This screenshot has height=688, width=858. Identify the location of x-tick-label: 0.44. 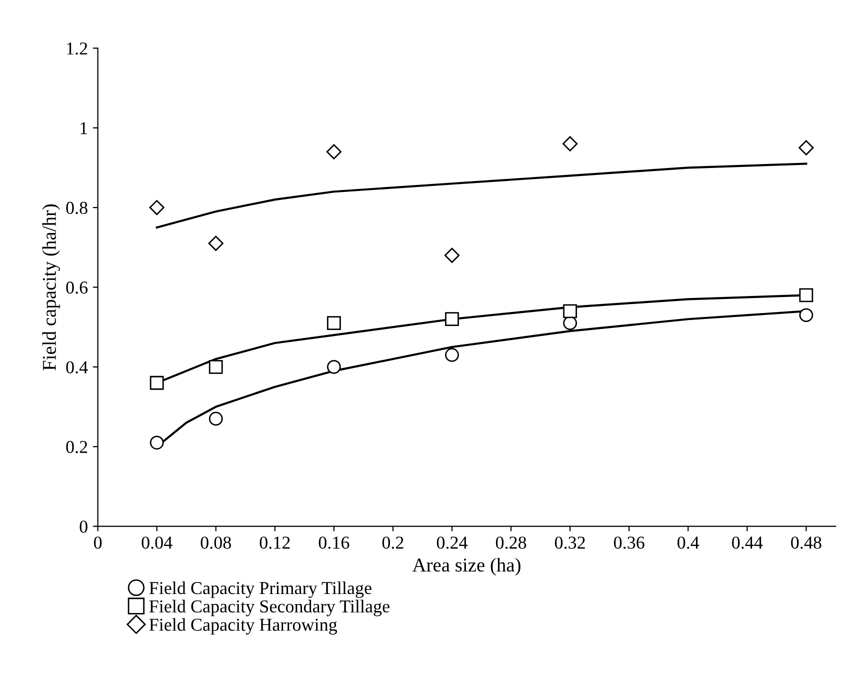
(747, 542).